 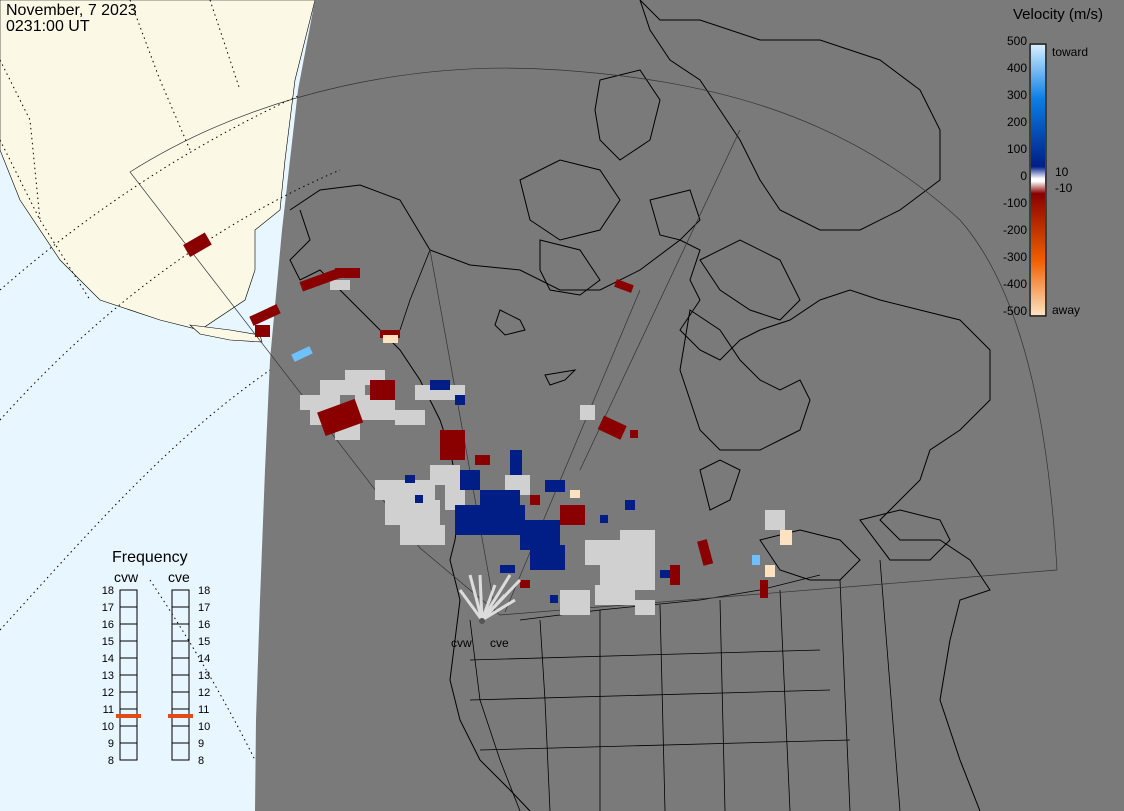 I want to click on tick-minus500: -500, so click(x=1014, y=311).